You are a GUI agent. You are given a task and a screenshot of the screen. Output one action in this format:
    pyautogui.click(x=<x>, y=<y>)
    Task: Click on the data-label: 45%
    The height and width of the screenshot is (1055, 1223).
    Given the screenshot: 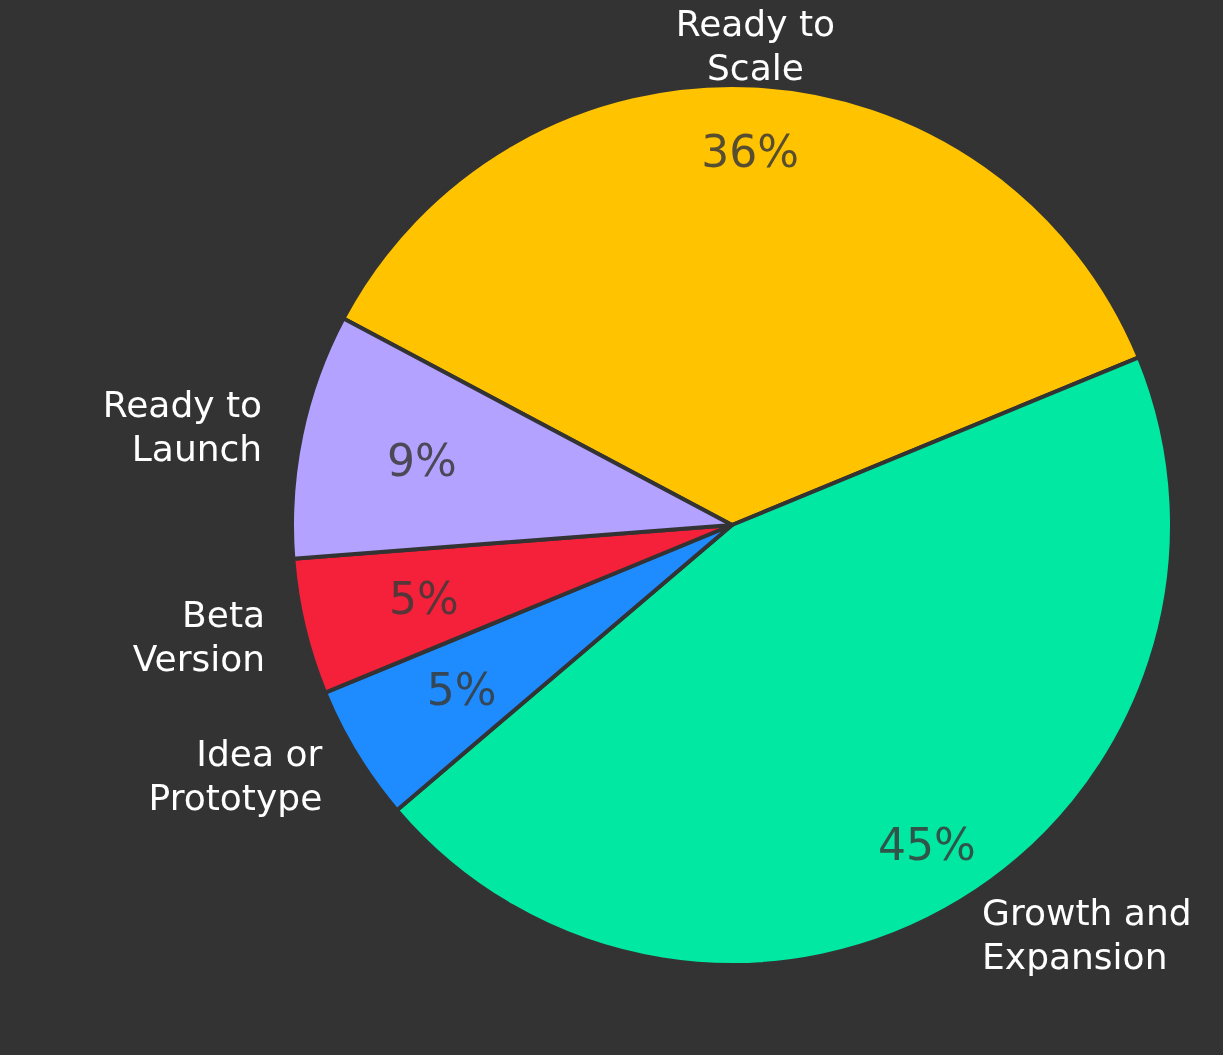 What is the action you would take?
    pyautogui.click(x=926, y=844)
    